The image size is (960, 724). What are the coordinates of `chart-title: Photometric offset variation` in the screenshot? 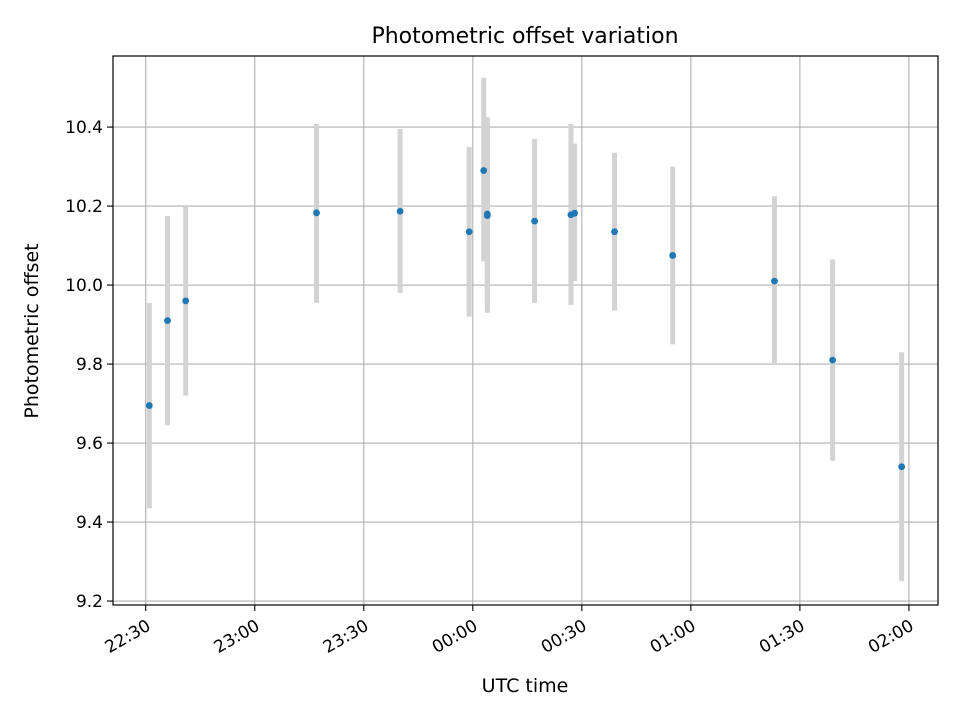 It's located at (524, 36).